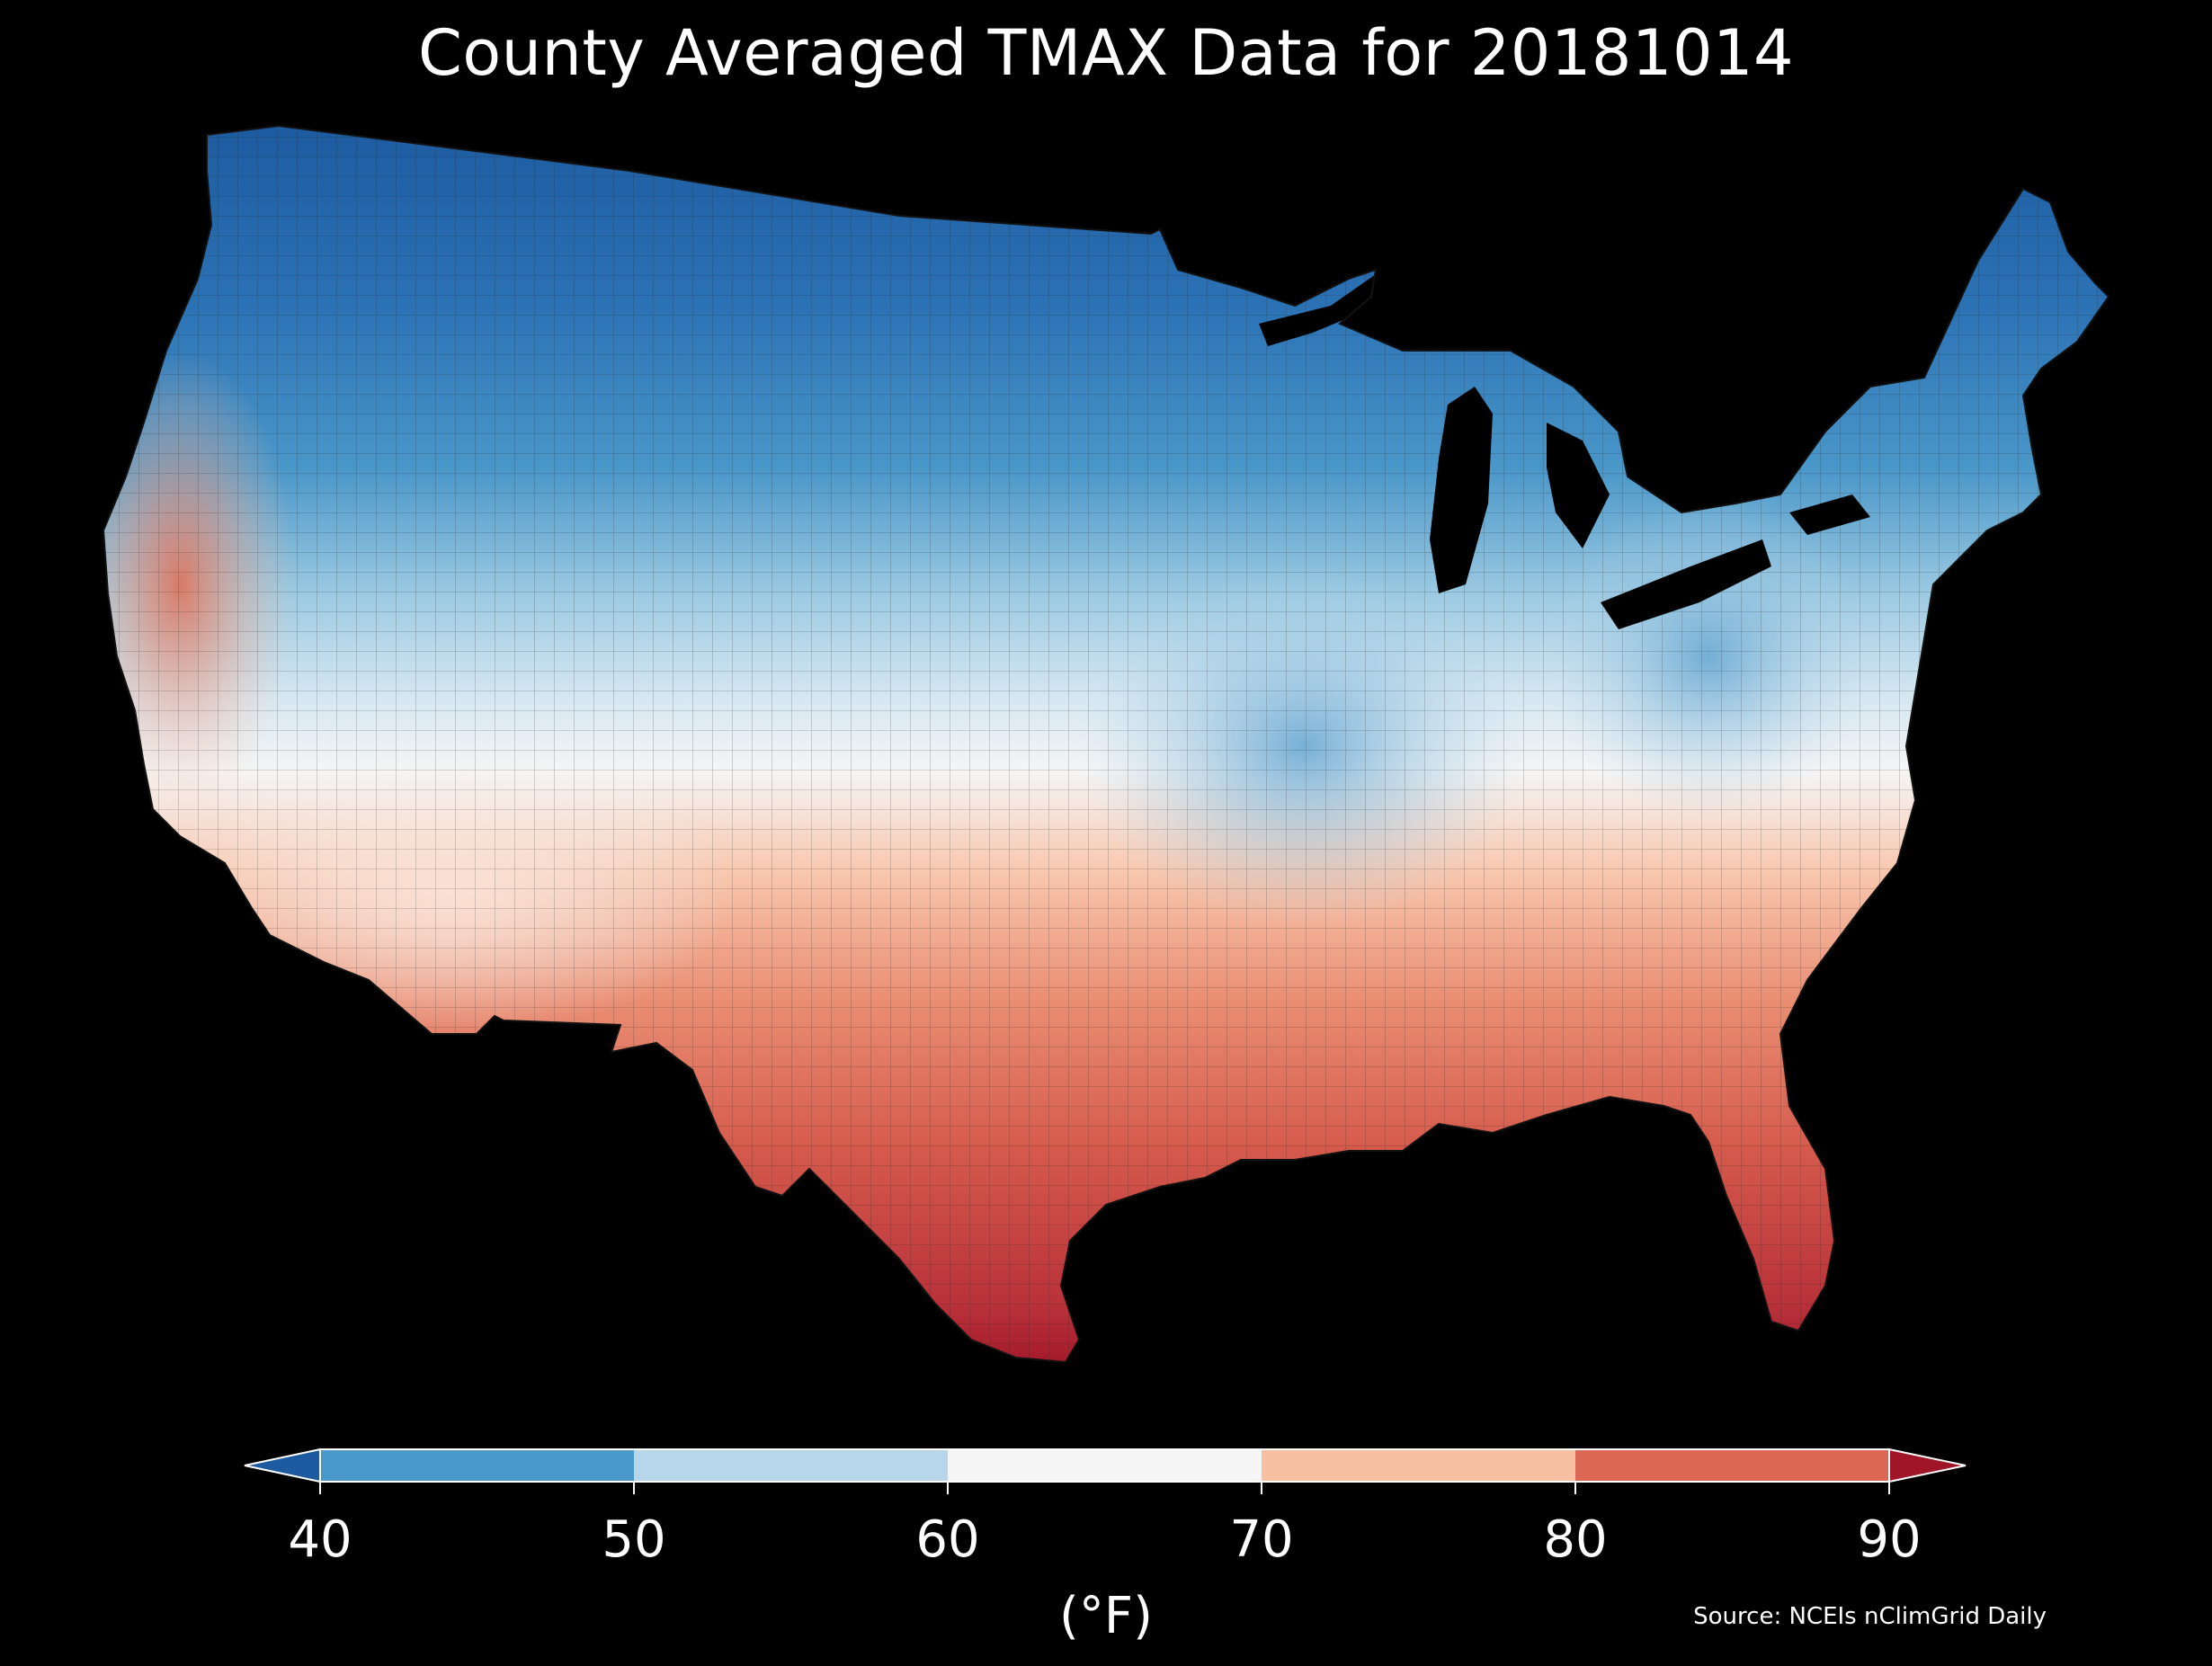 This screenshot has width=2212, height=1666. What do you see at coordinates (1106, 1483) in the screenshot?
I see `colorbar-legend` at bounding box center [1106, 1483].